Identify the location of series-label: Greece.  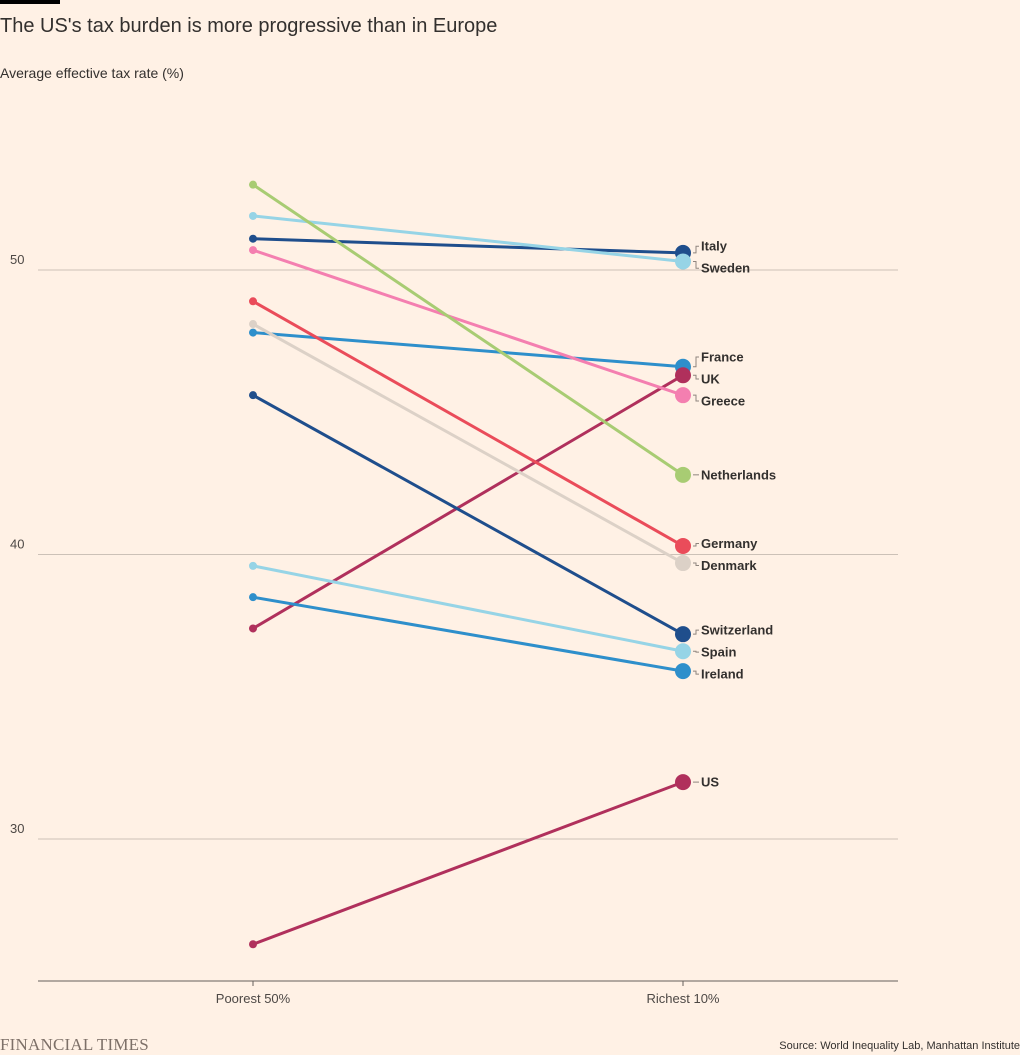
(723, 401).